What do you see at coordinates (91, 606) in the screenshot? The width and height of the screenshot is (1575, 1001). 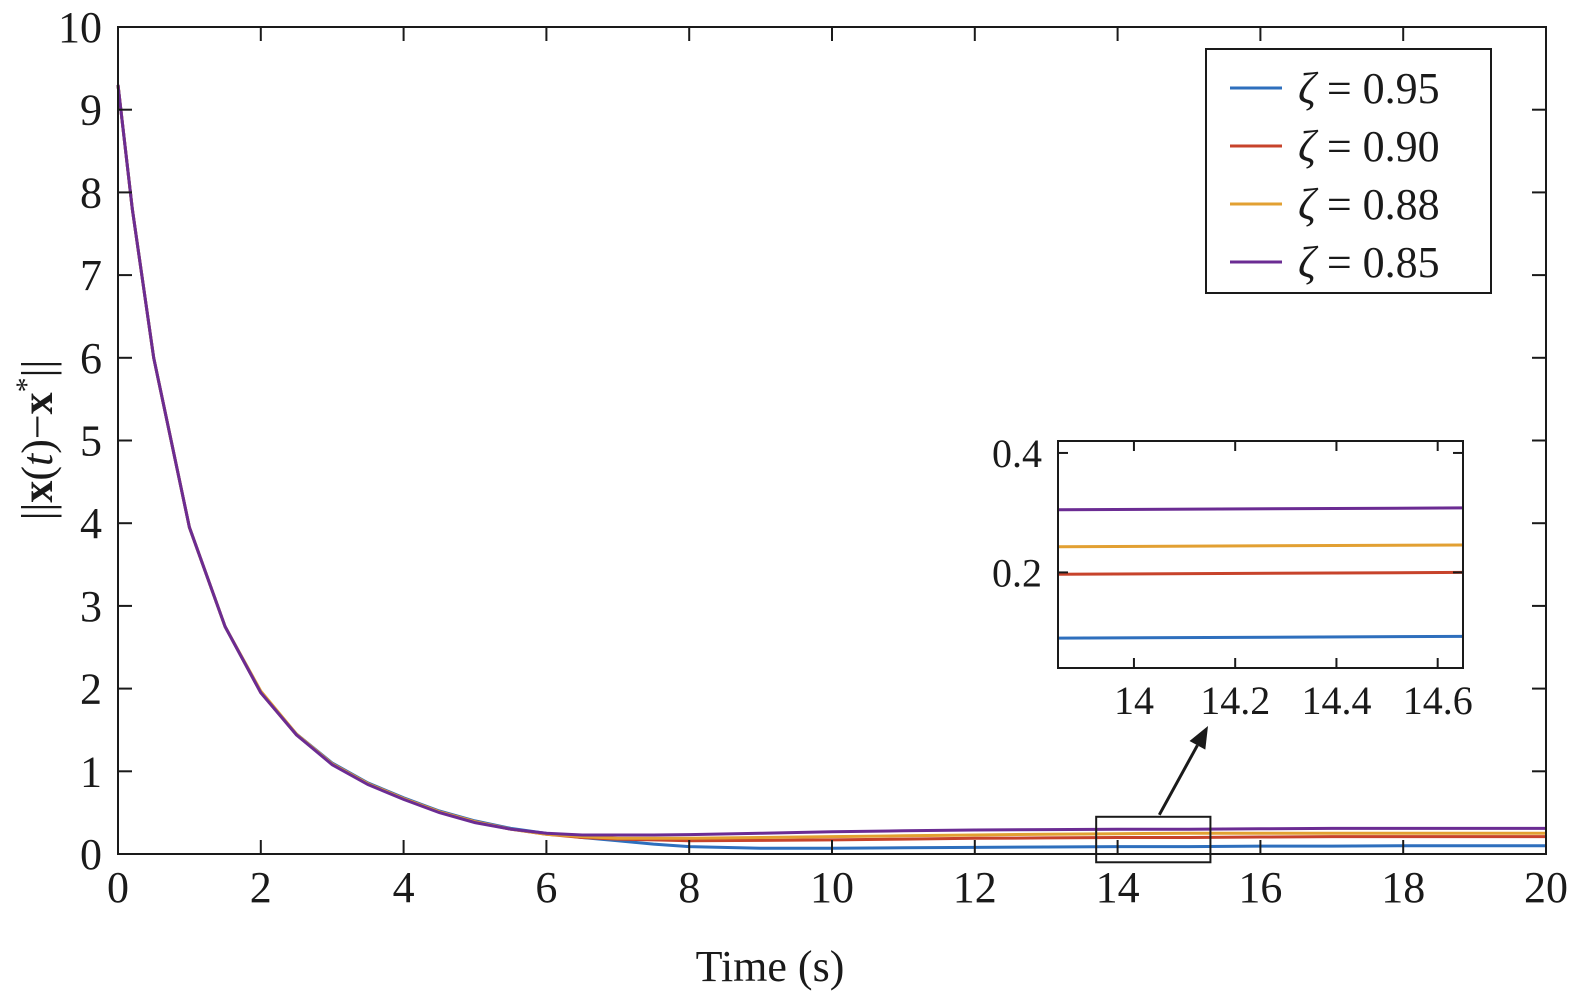 I see `y-tick-label: 3` at bounding box center [91, 606].